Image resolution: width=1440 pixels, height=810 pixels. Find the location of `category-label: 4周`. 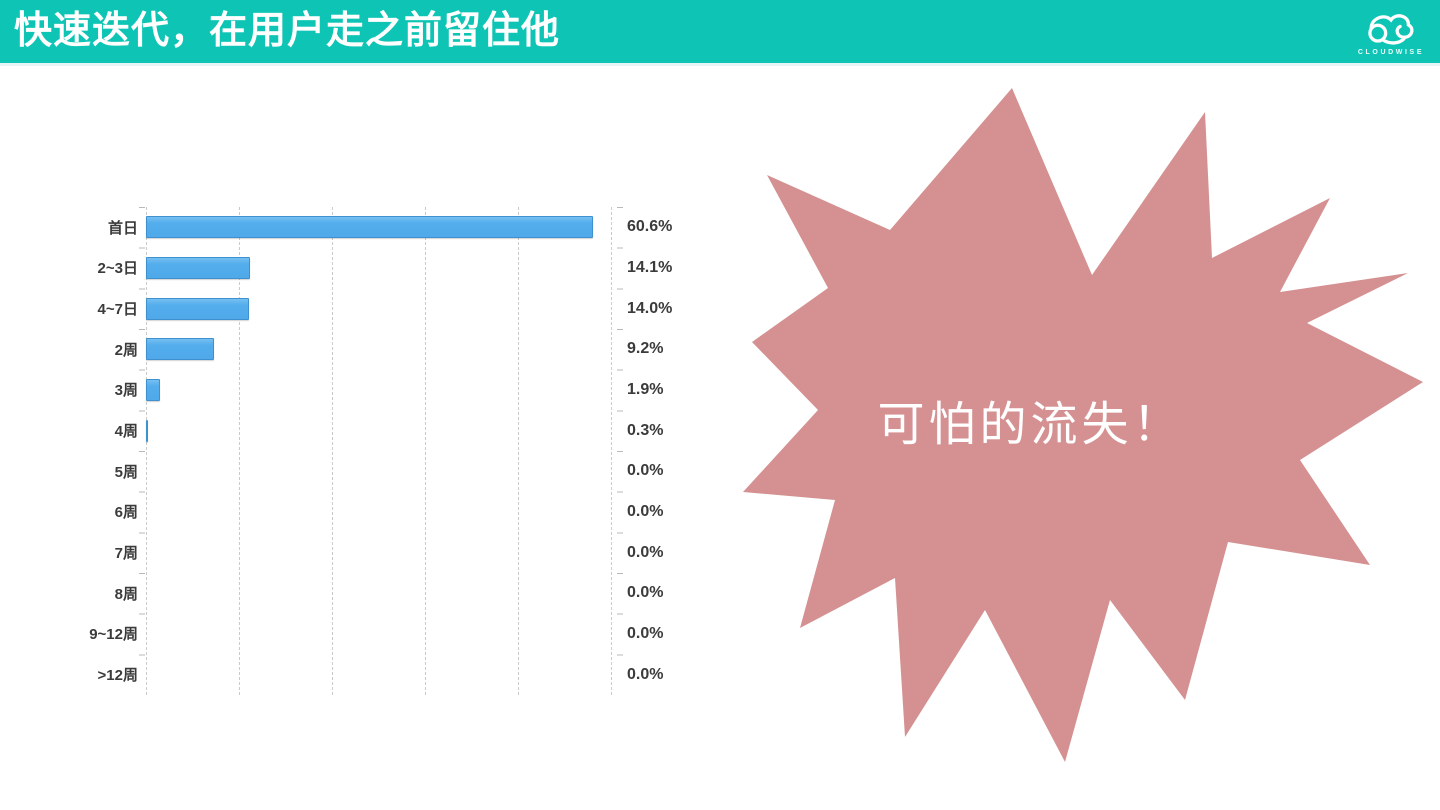

category-label: 4周 is located at coordinates (126, 432).